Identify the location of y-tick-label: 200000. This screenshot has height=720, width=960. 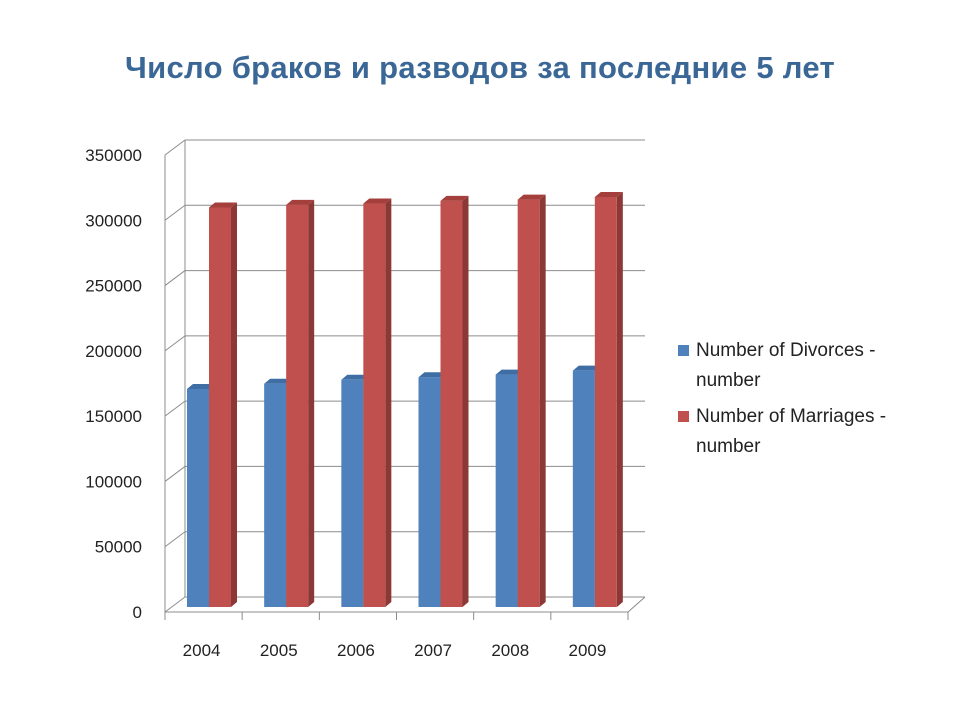
(113, 351).